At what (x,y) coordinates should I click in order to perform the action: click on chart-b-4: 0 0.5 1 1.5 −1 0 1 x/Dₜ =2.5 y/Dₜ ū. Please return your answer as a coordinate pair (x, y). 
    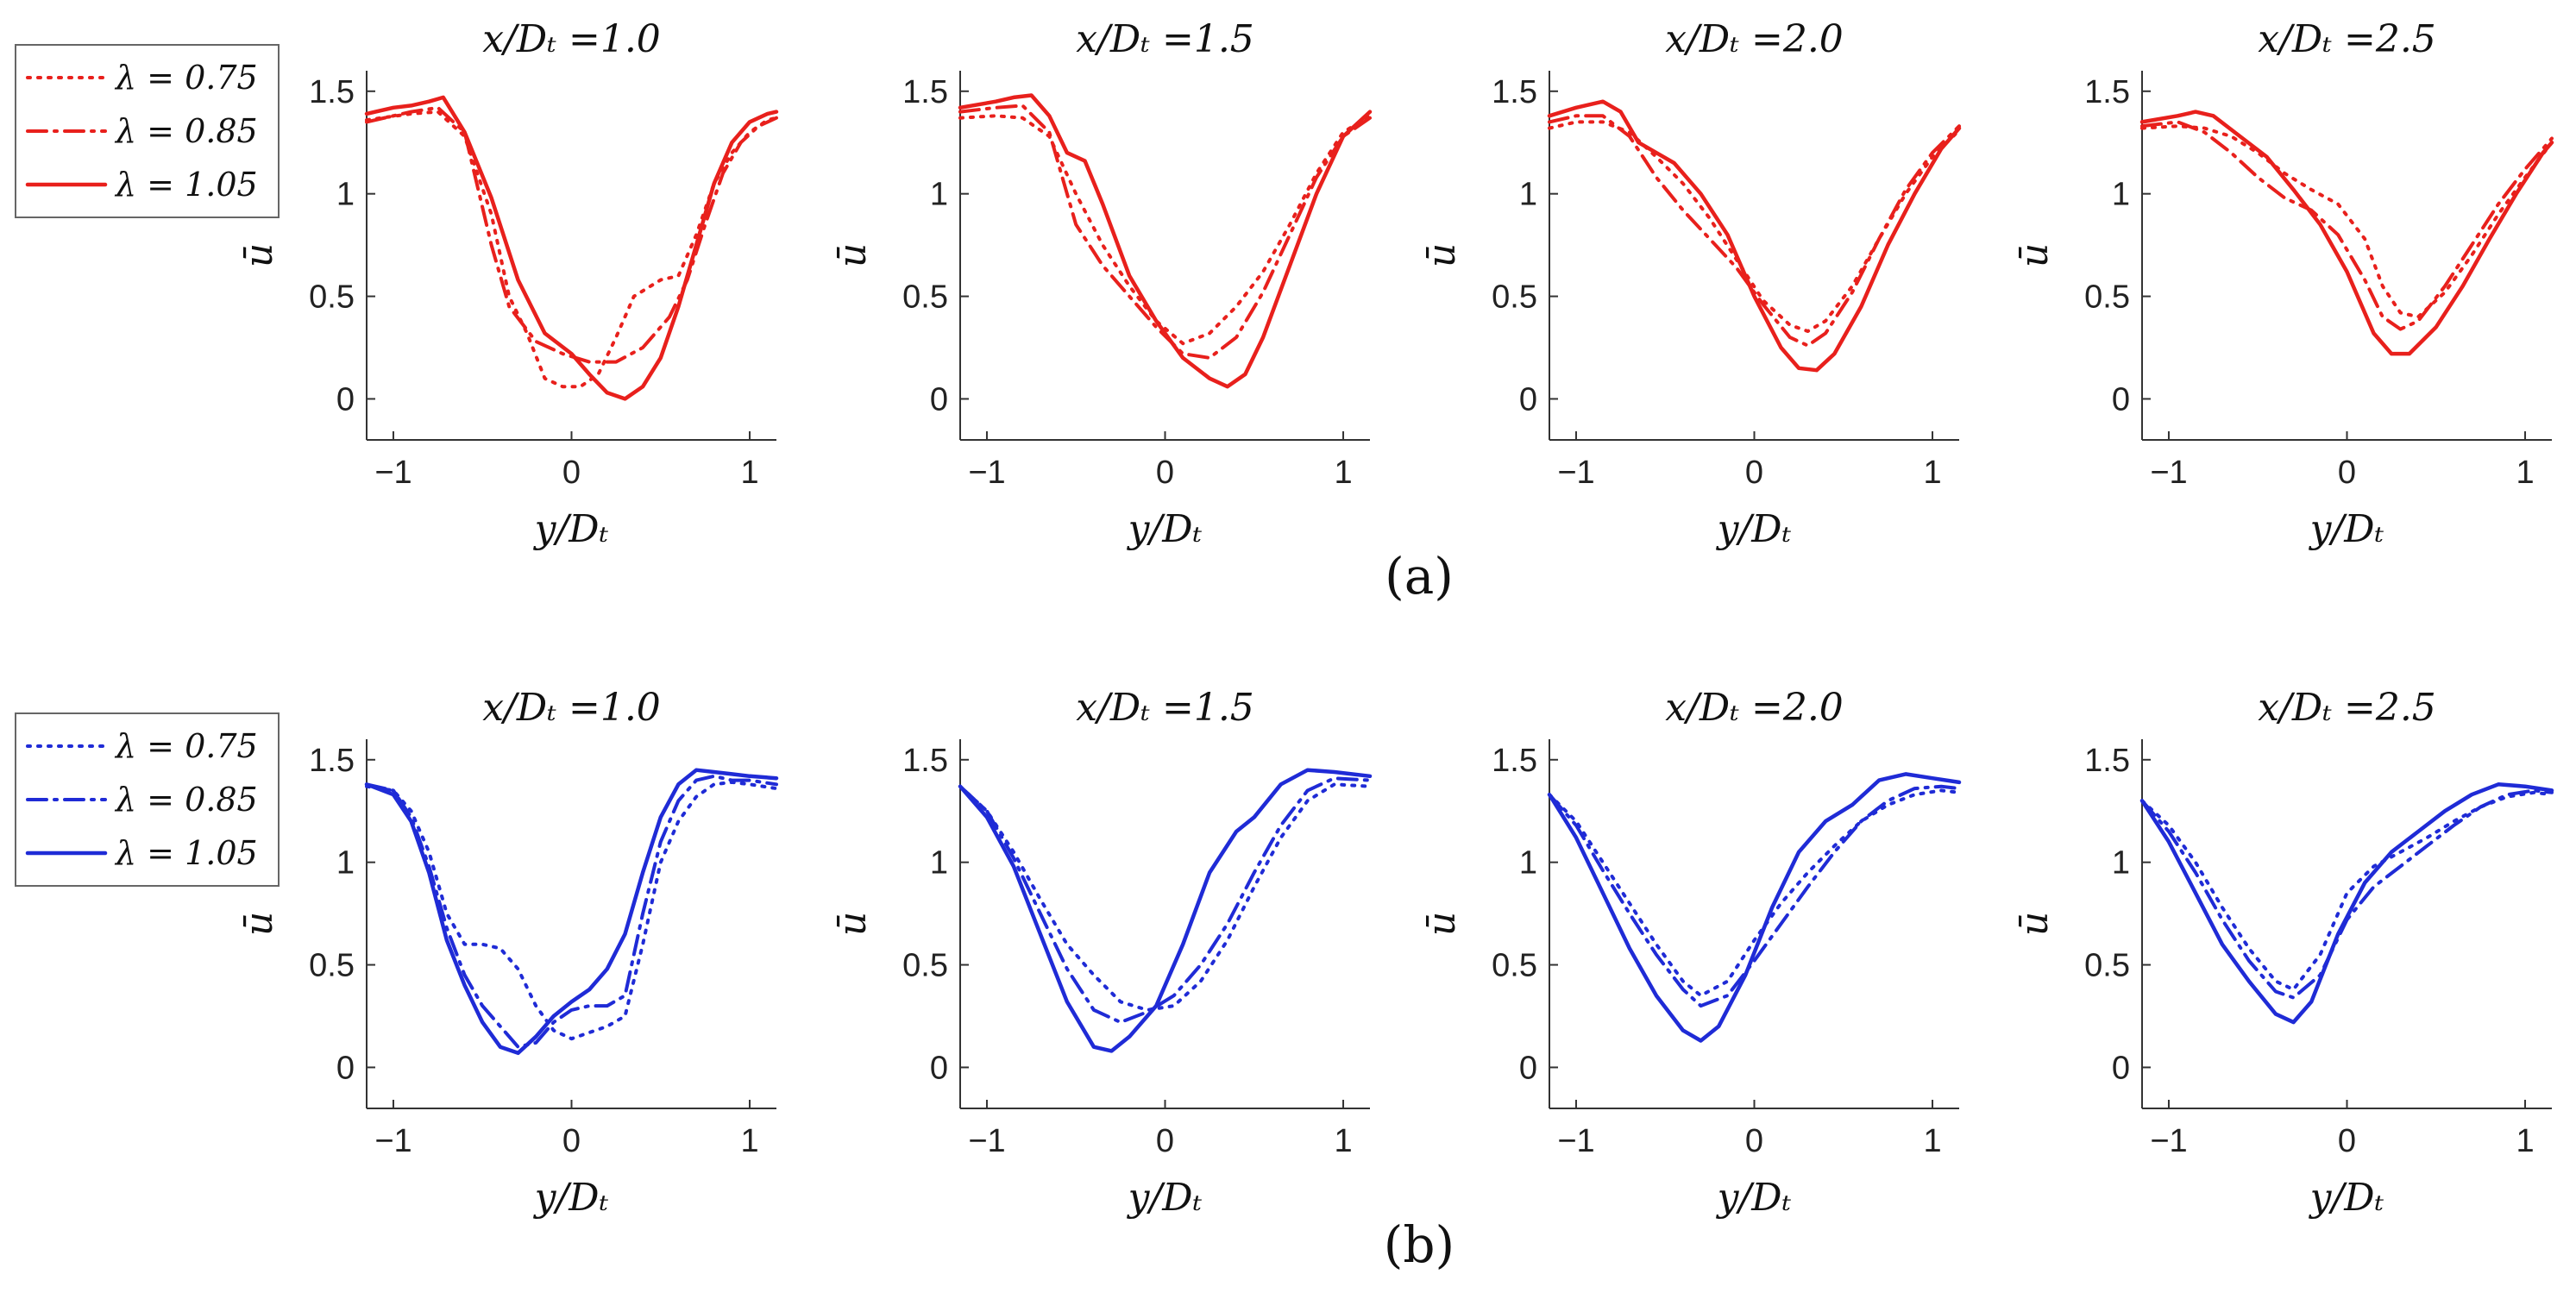
    Looking at the image, I should click on (2283, 953).